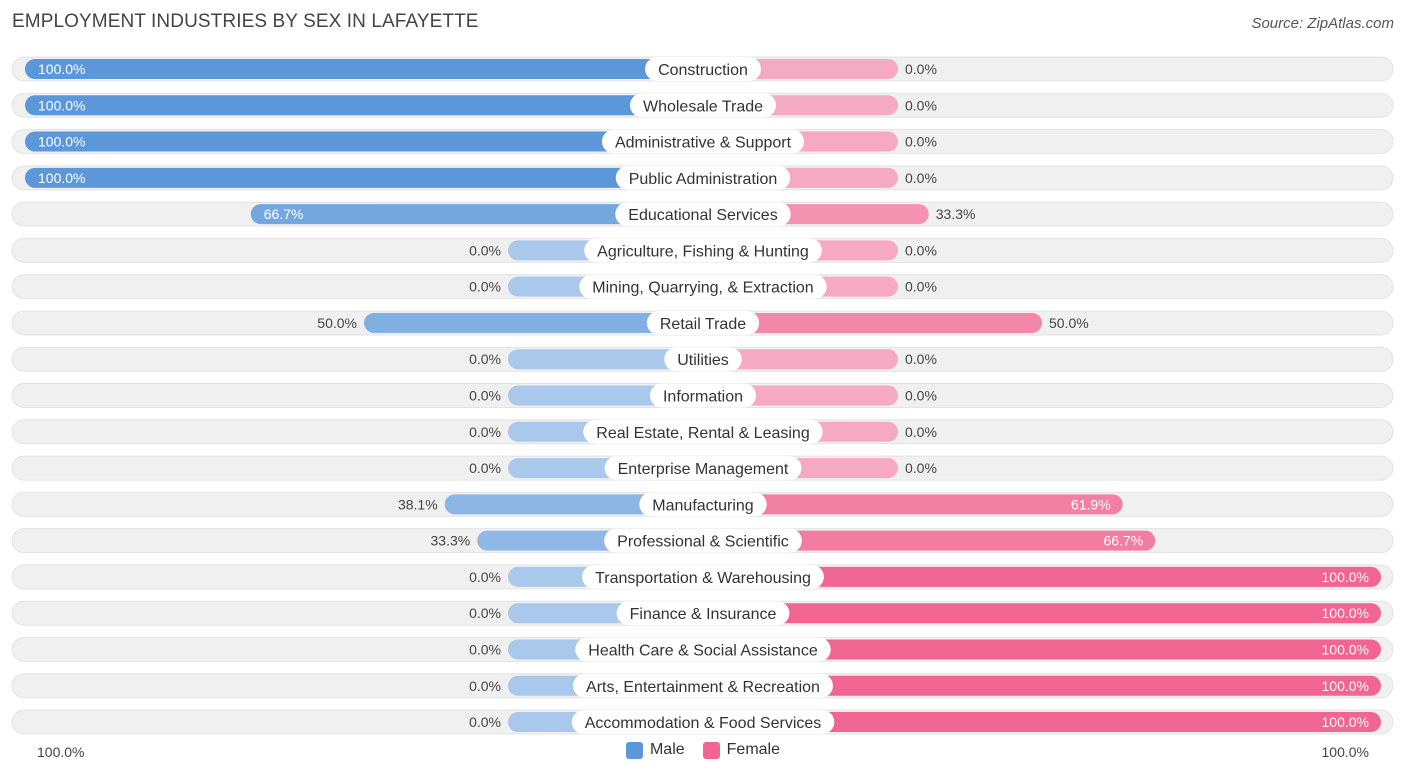 The height and width of the screenshot is (776, 1406). I want to click on category-label: Public Administration, so click(703, 179).